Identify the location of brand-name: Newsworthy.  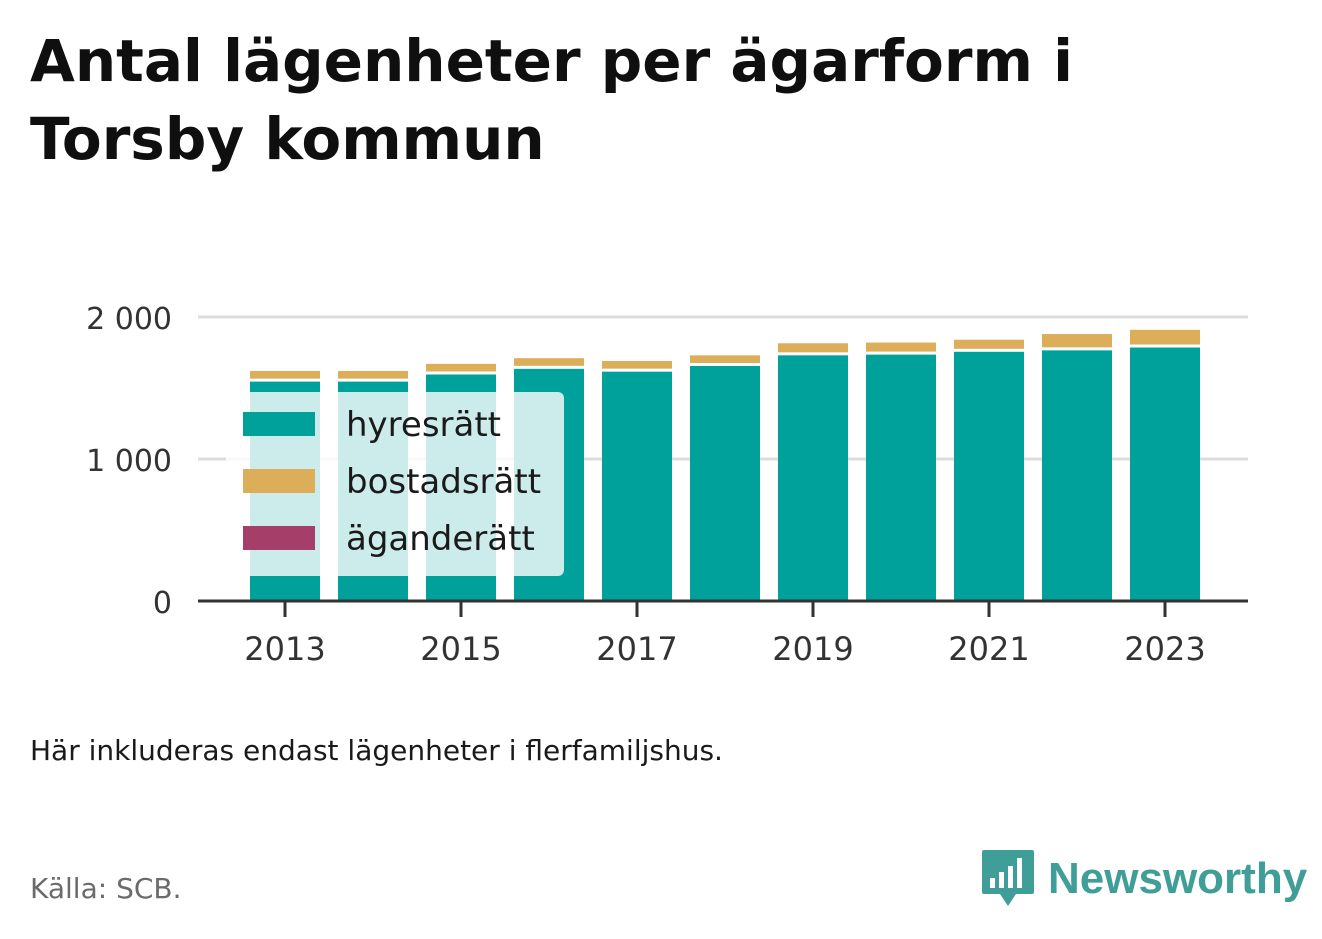
(1178, 878).